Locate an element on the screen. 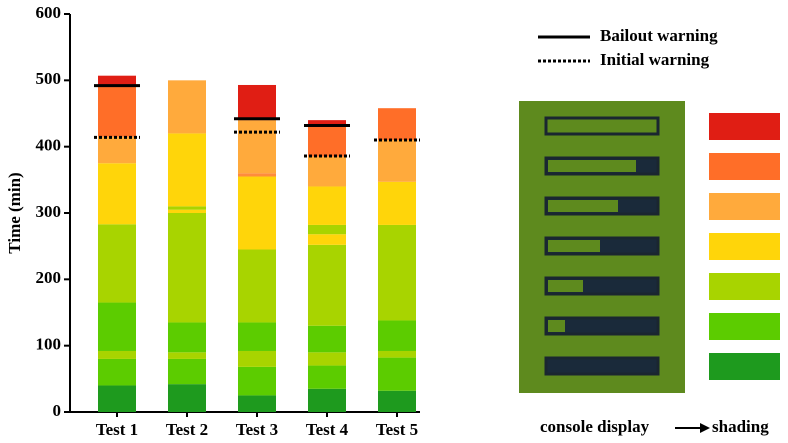  x-tick-label: Test 3 is located at coordinates (257, 429).